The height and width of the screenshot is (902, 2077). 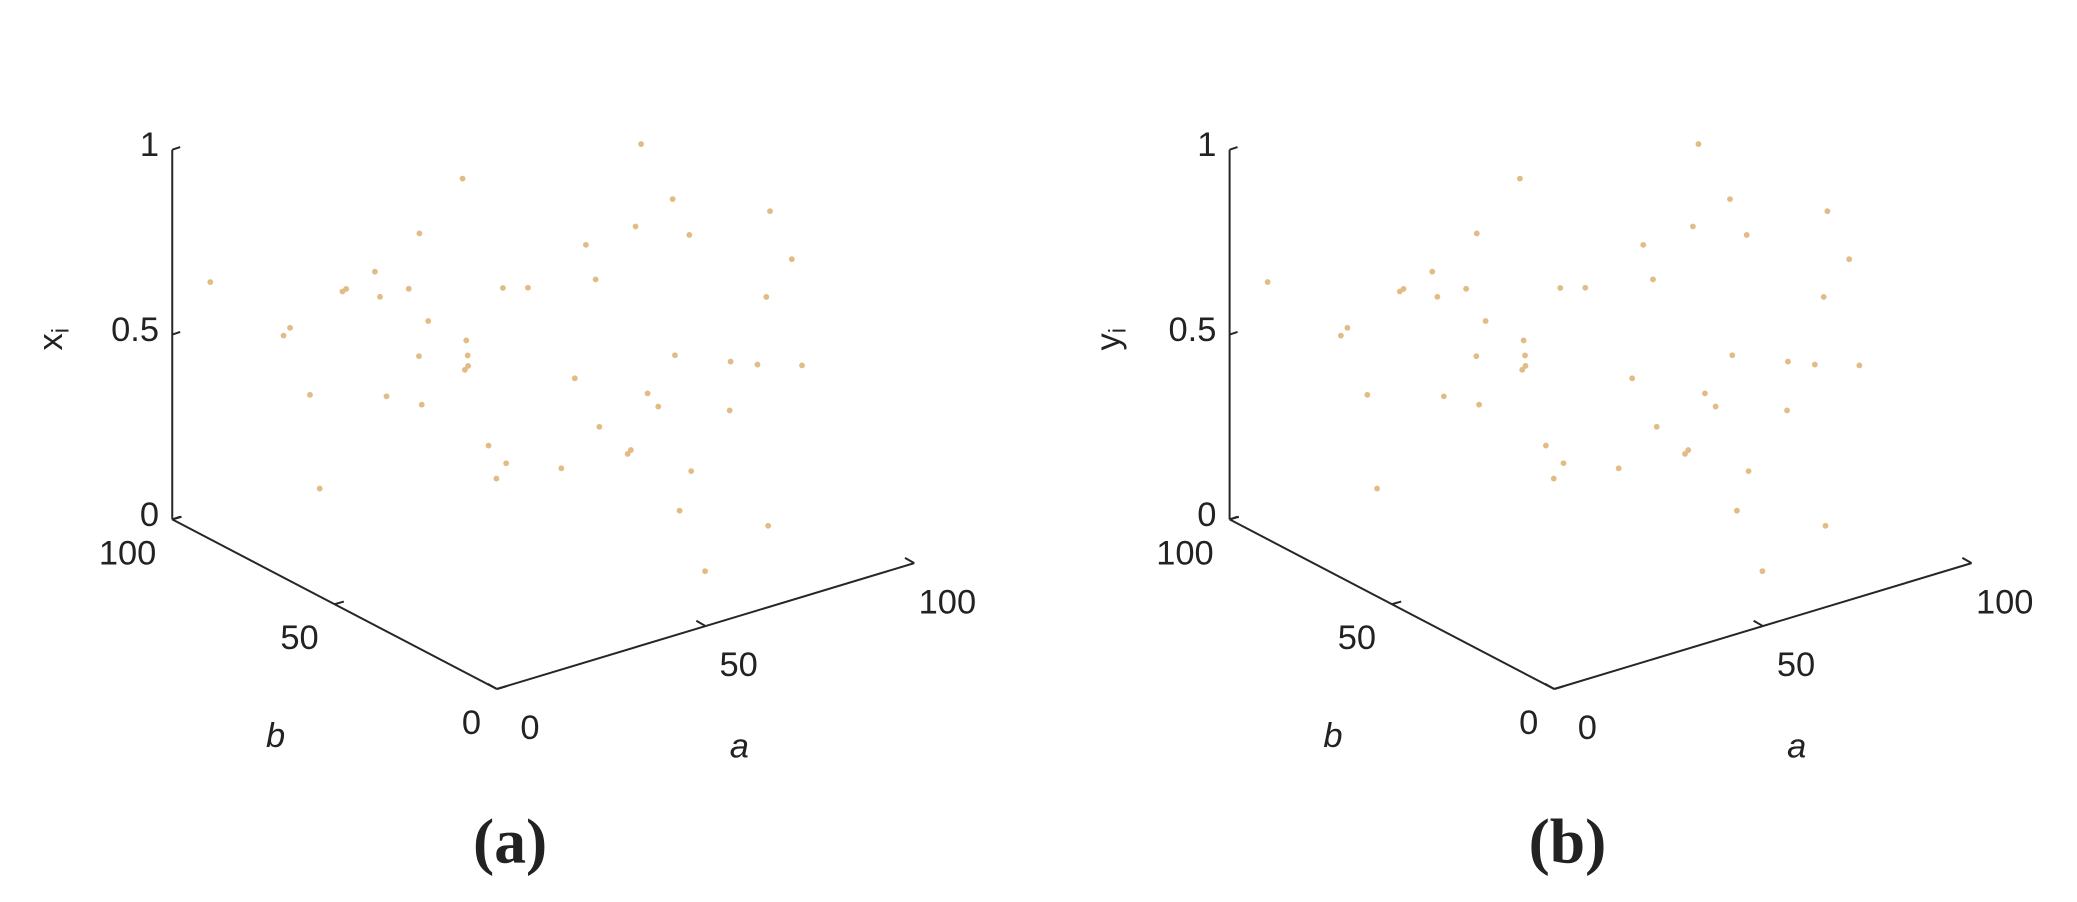 I want to click on z-axis-label: xi, so click(x=53, y=339).